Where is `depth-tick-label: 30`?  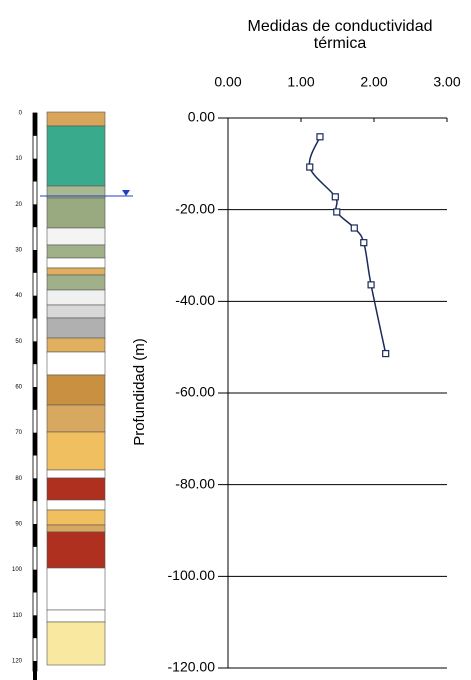 depth-tick-label: 30 is located at coordinates (18, 251).